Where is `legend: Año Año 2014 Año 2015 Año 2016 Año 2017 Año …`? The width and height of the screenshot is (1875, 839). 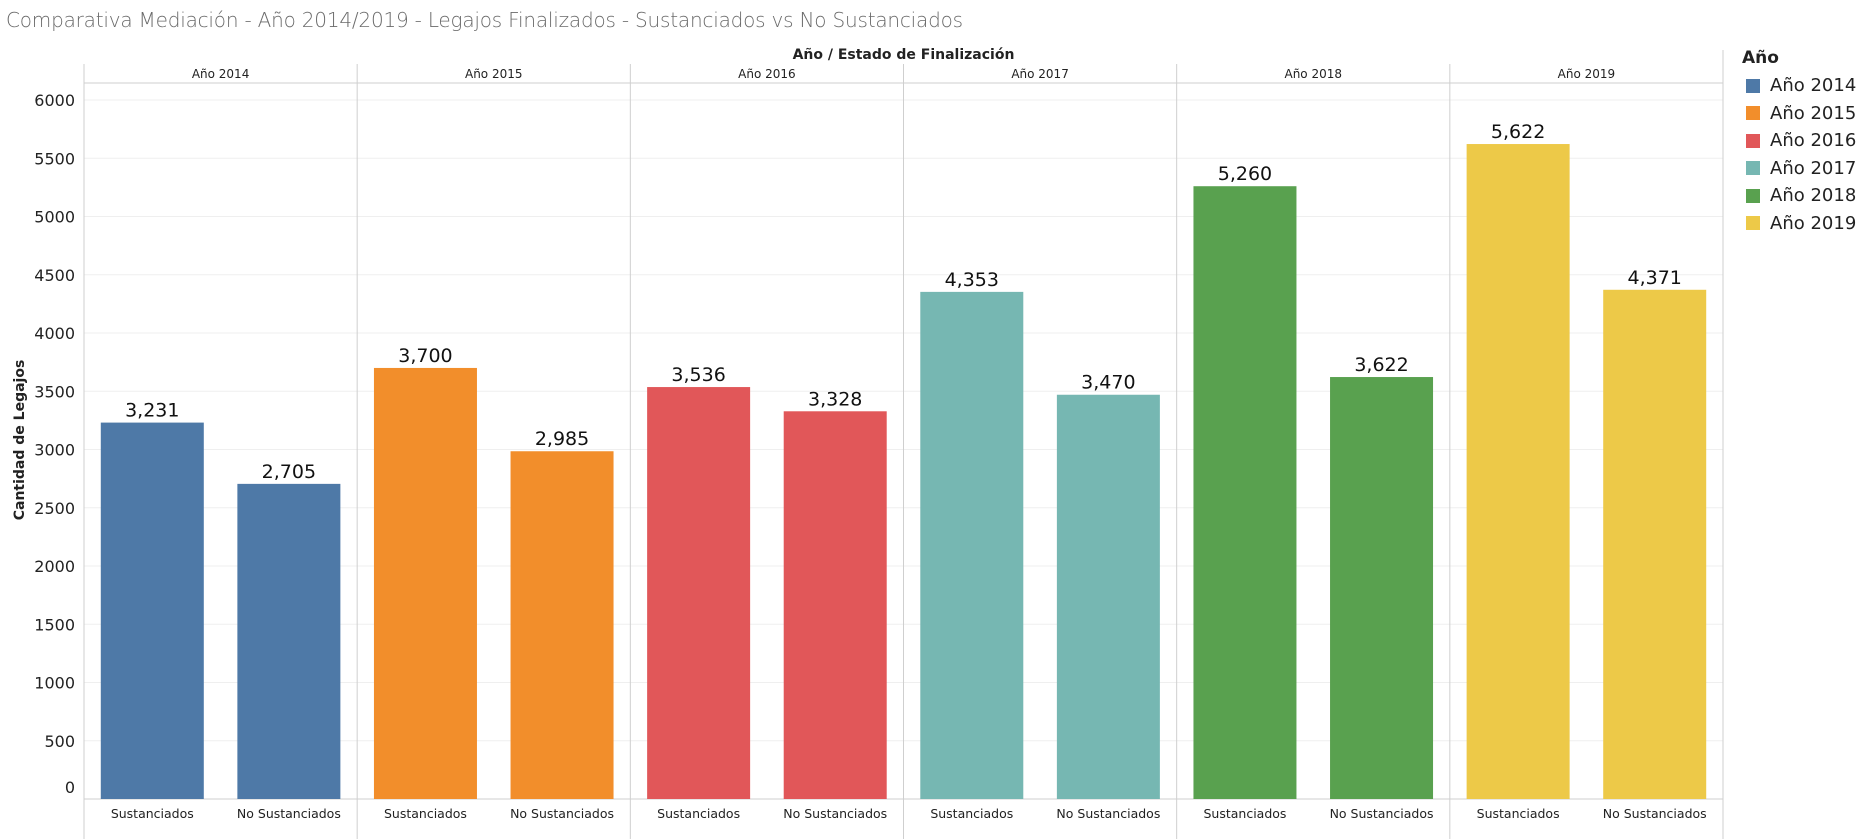 legend: Año Año 2014 Año 2015 Año 2016 Año 2017 Año … is located at coordinates (1799, 142).